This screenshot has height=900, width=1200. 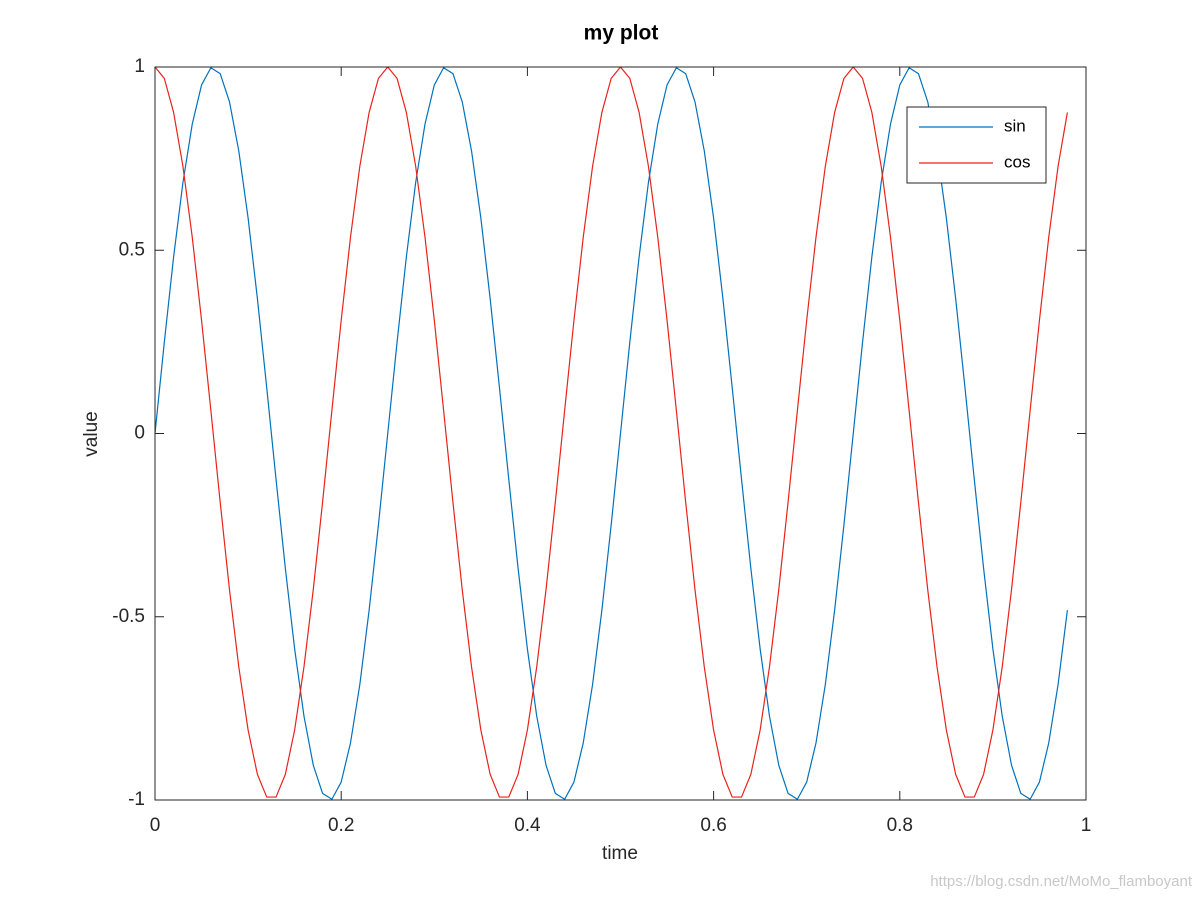 I want to click on legend: sin cos, so click(x=976, y=145).